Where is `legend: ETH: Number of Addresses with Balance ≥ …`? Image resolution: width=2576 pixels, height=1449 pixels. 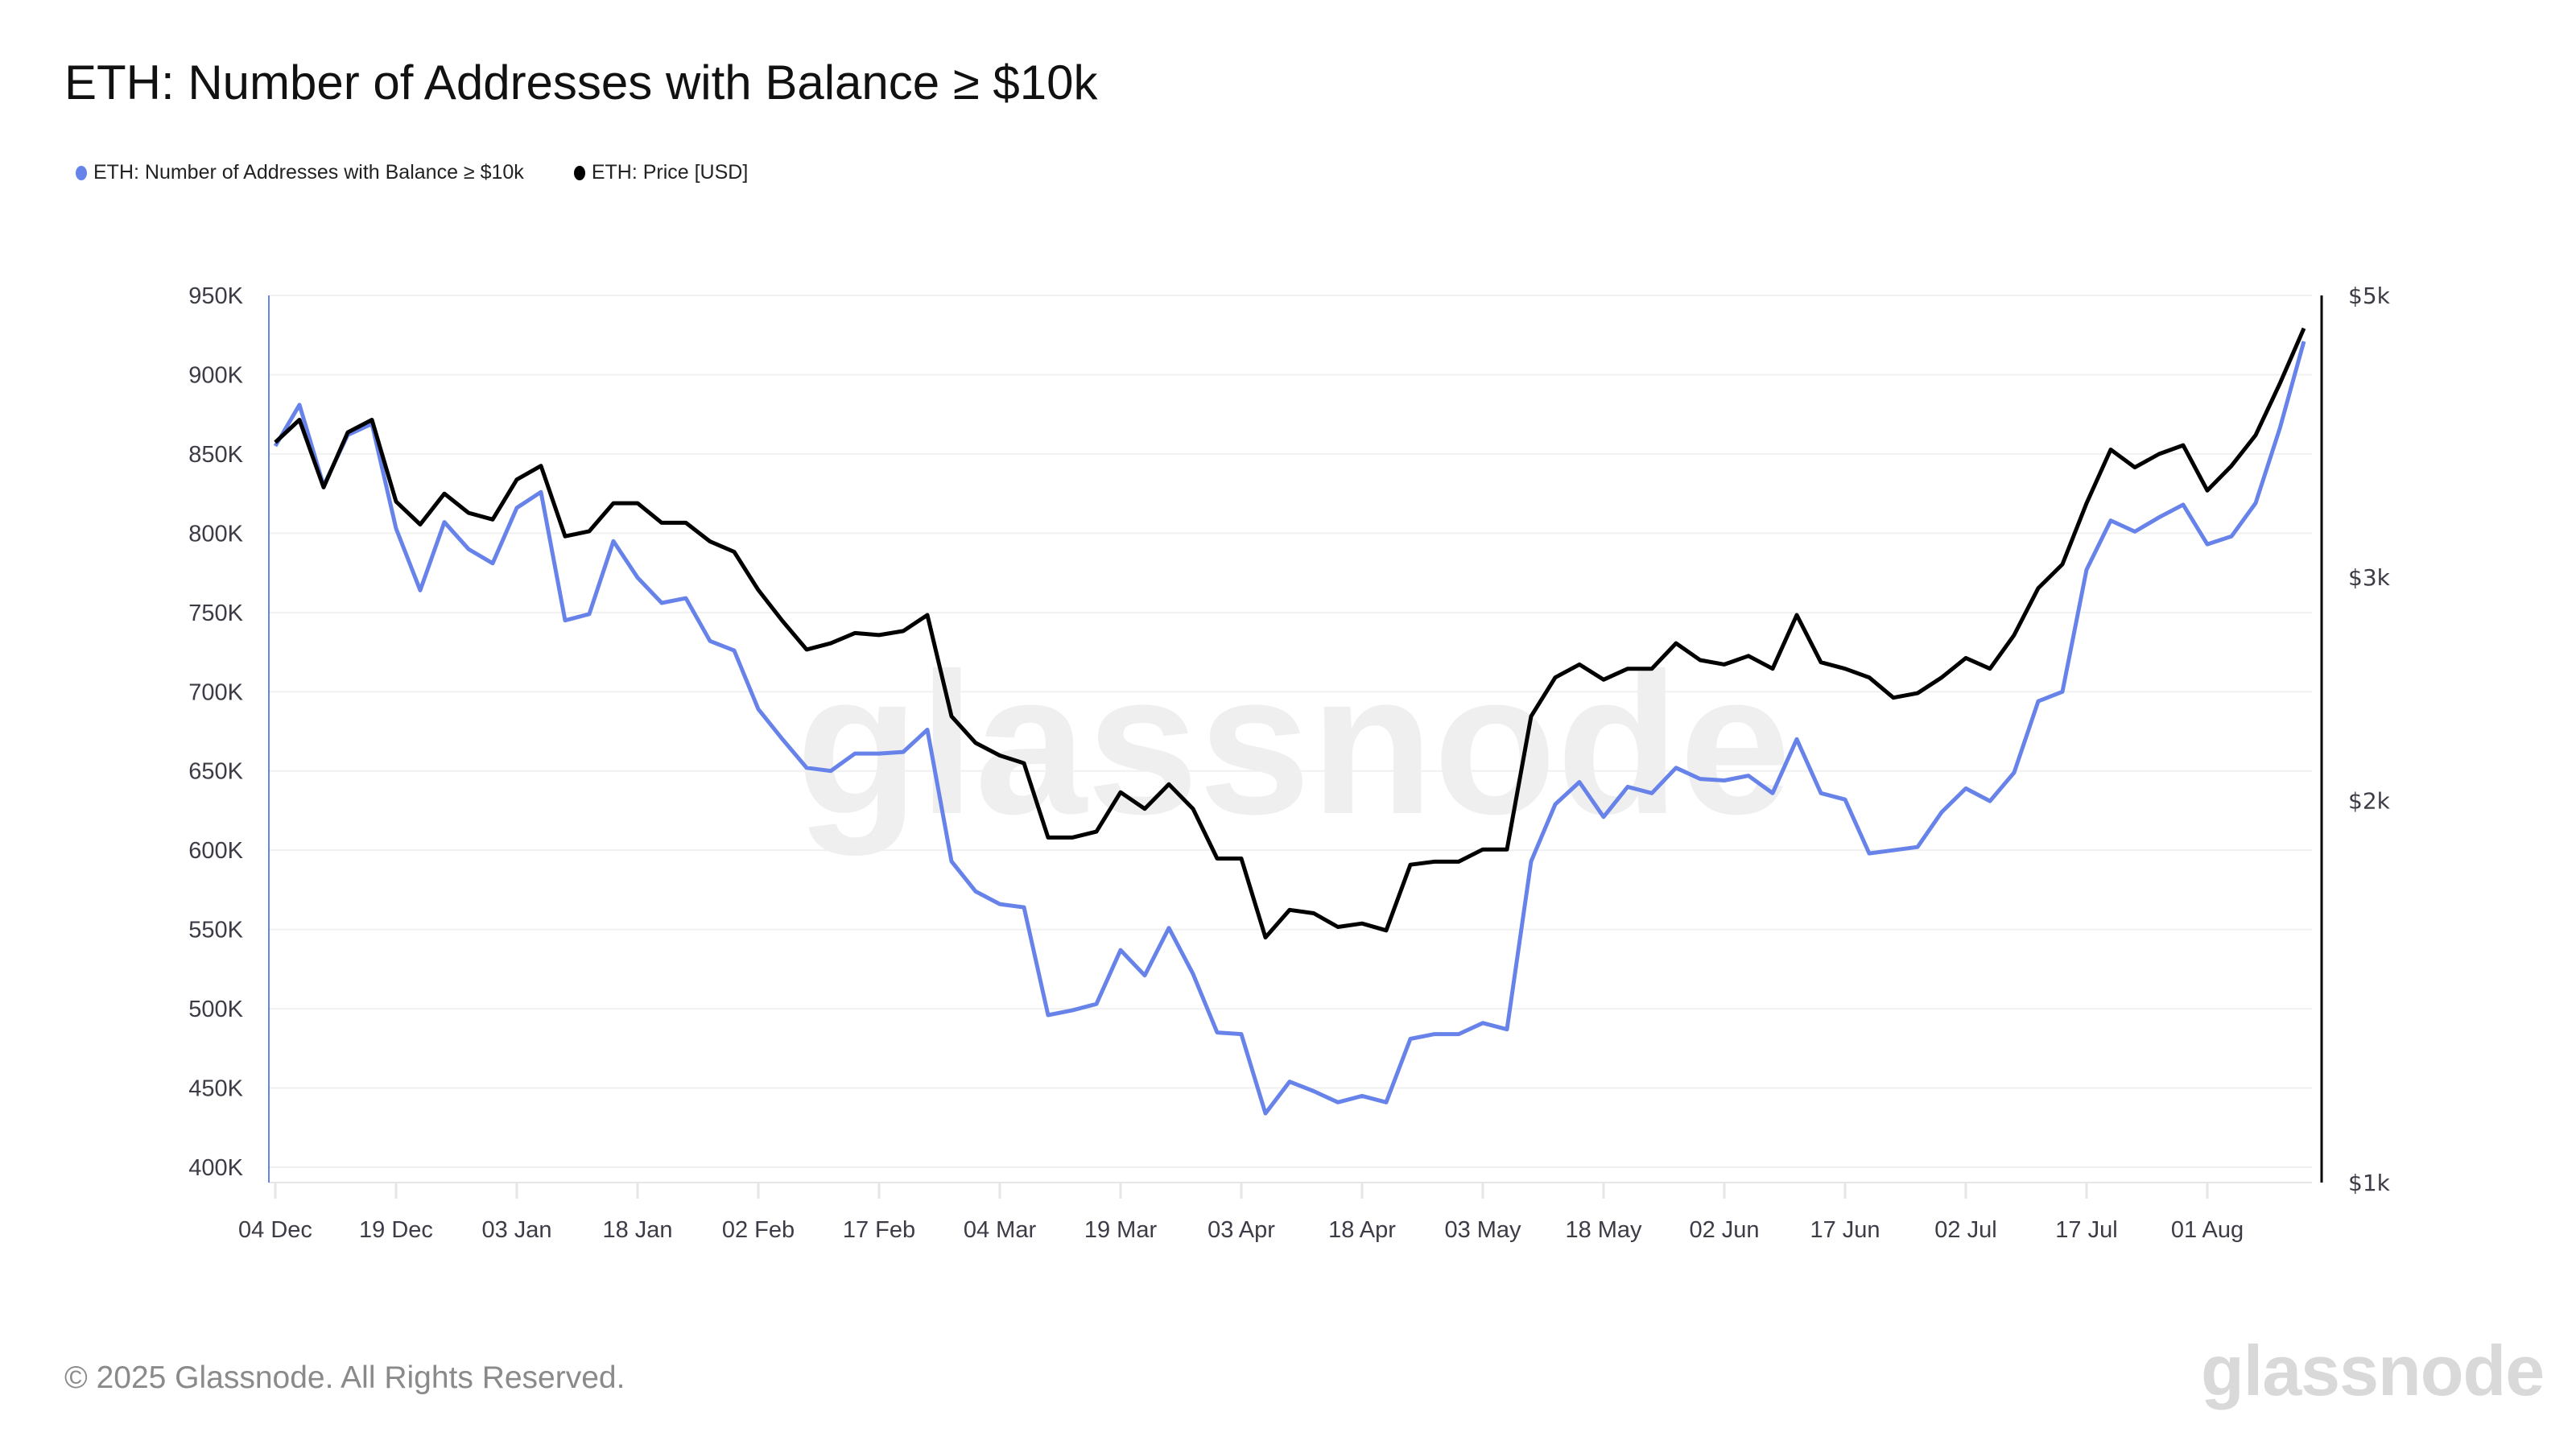 legend: ETH: Number of Addresses with Balance ≥ … is located at coordinates (412, 172).